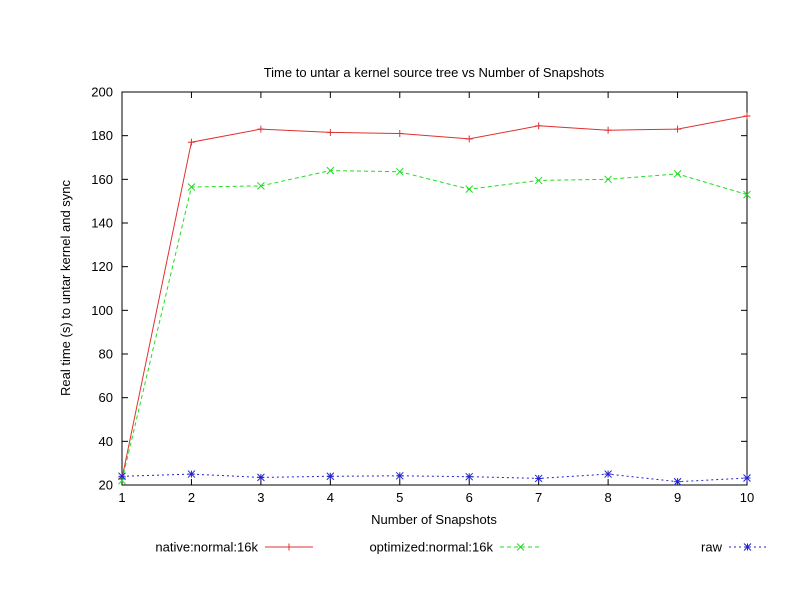 The image size is (792, 612). What do you see at coordinates (431, 547) in the screenshot?
I see `legend-label: optimized:normal:16k` at bounding box center [431, 547].